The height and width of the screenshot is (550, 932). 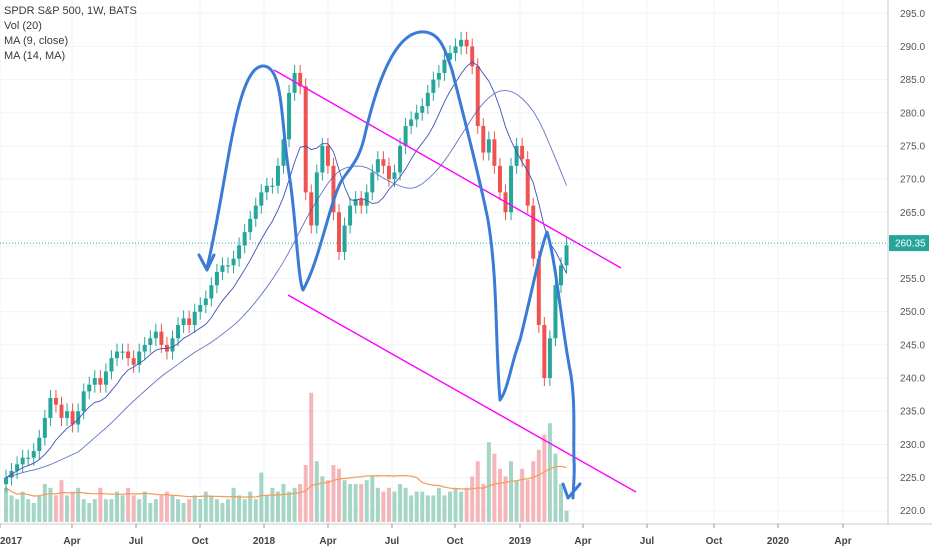 I want to click on y-tick-label: 235.0, so click(x=912, y=412).